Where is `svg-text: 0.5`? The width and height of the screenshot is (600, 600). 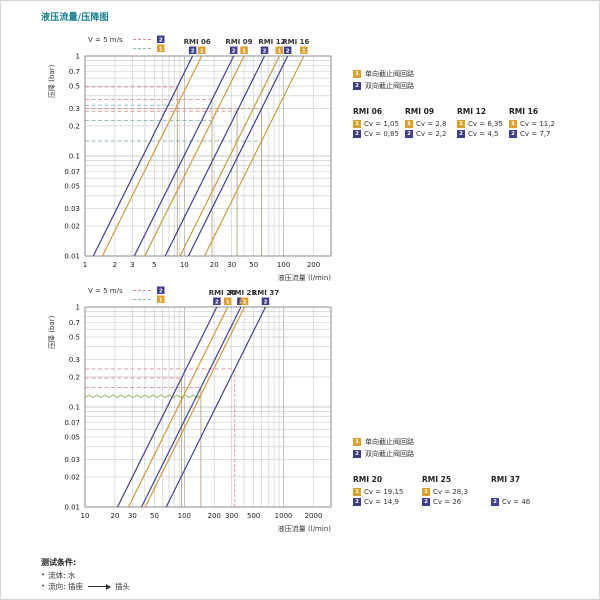 svg-text: 0.5 is located at coordinates (74, 87).